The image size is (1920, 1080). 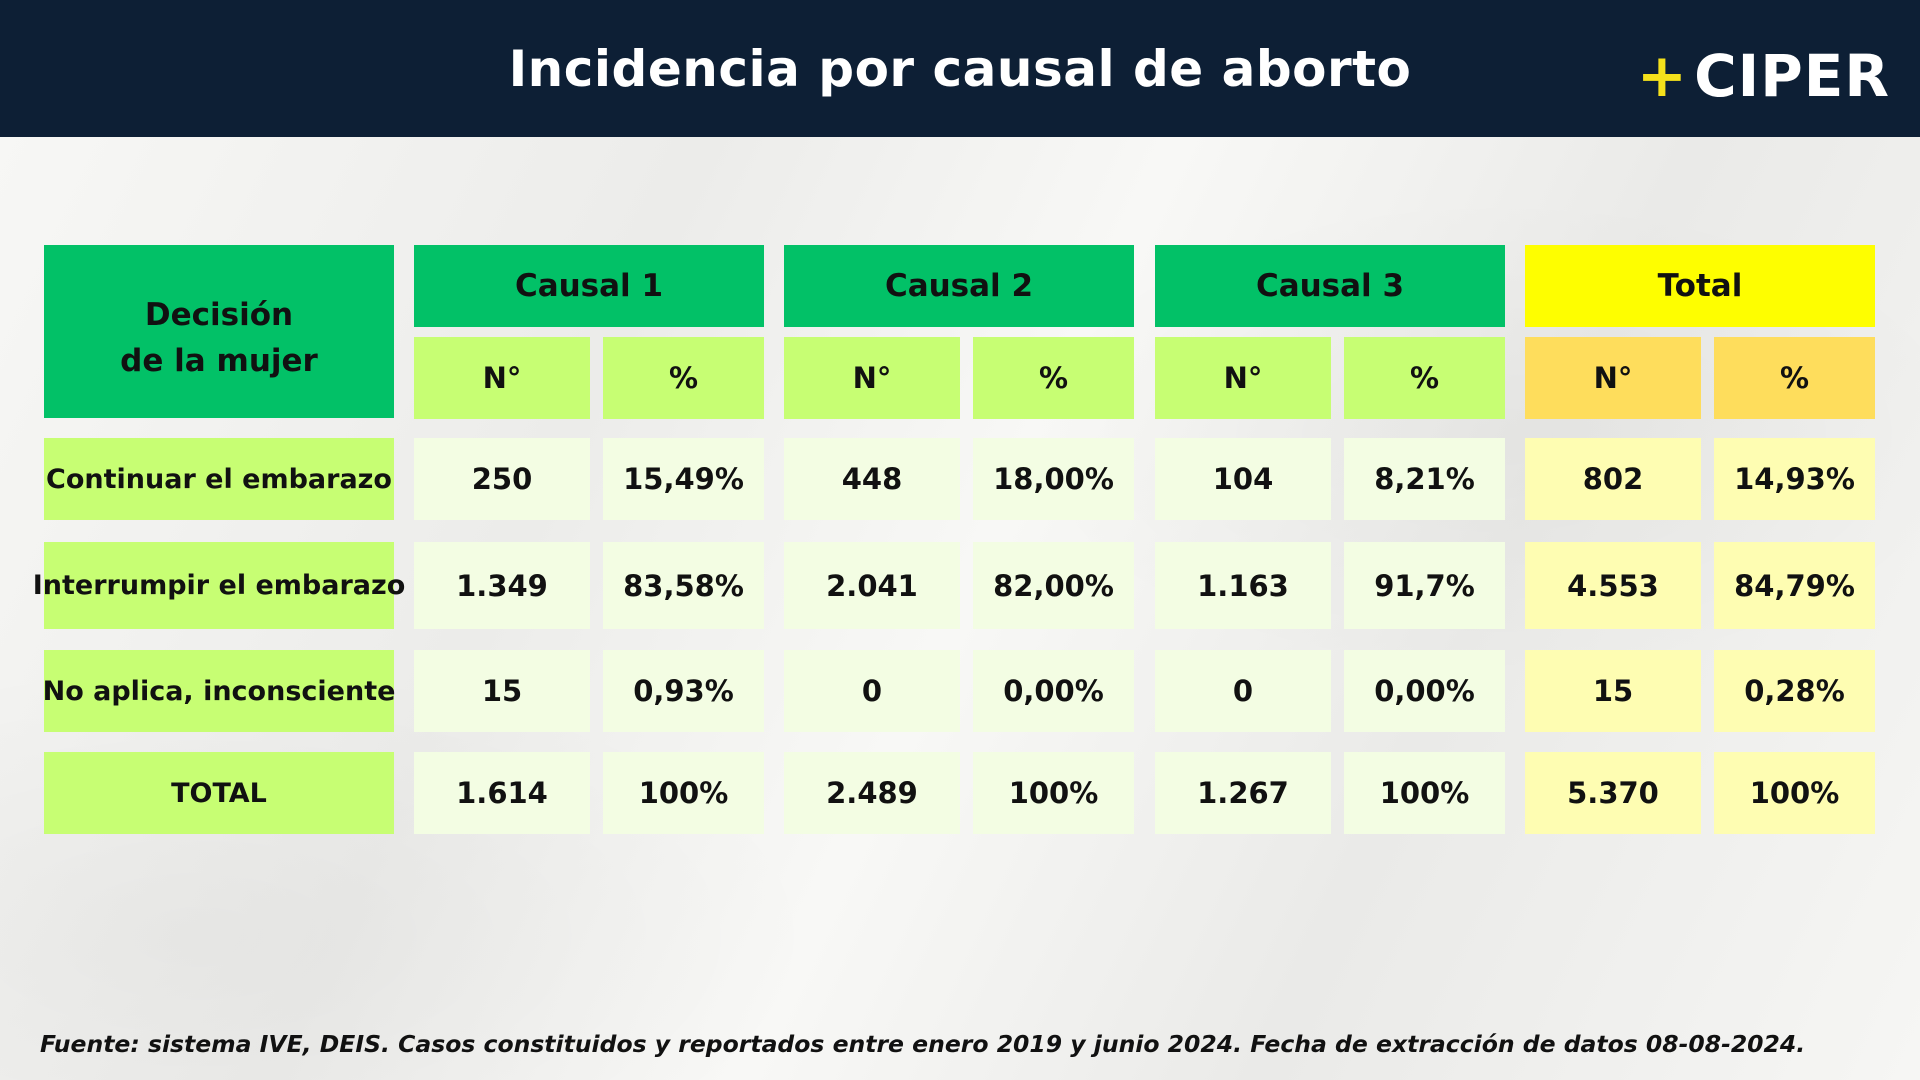 I want to click on table-cell: 1.163, so click(x=1243, y=585).